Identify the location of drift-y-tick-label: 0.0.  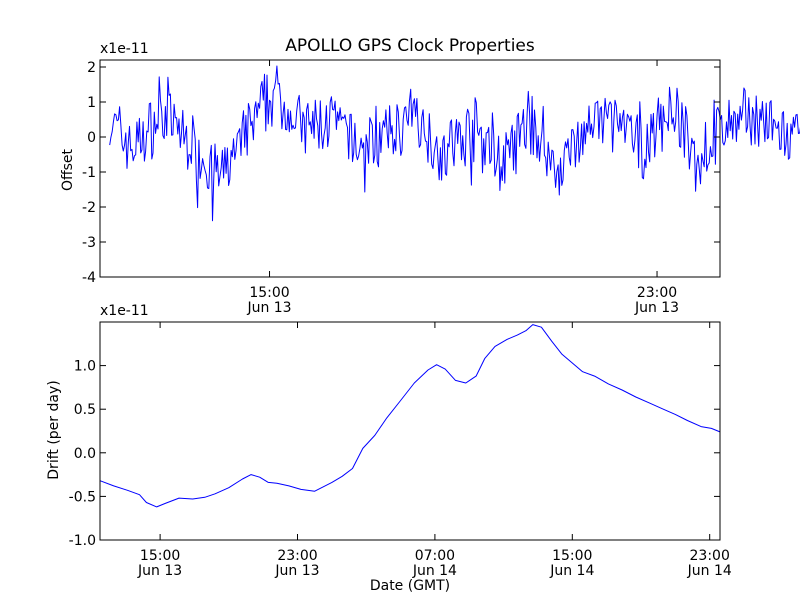
(85, 454).